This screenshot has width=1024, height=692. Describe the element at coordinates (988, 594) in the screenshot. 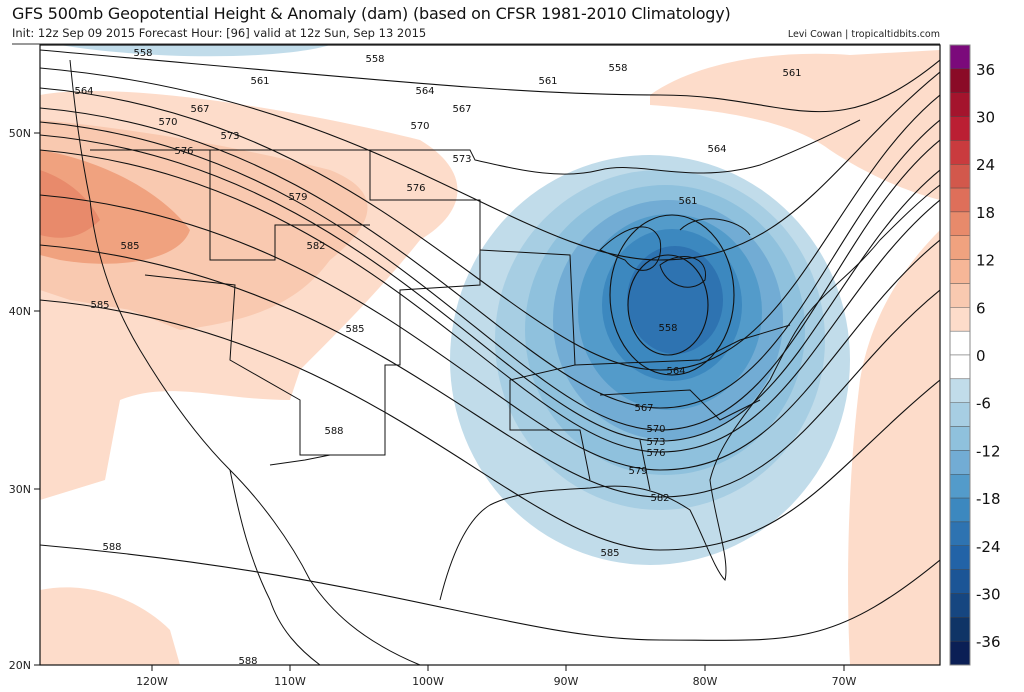

I see `colorbar-label: -30` at that location.